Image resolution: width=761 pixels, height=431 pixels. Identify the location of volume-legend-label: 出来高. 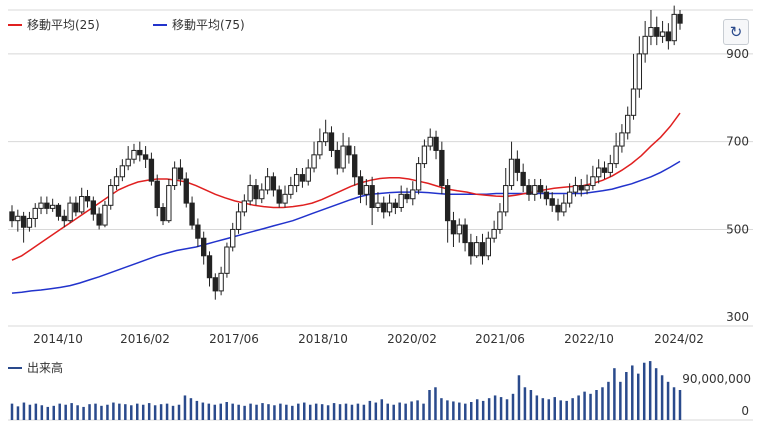
(45, 367).